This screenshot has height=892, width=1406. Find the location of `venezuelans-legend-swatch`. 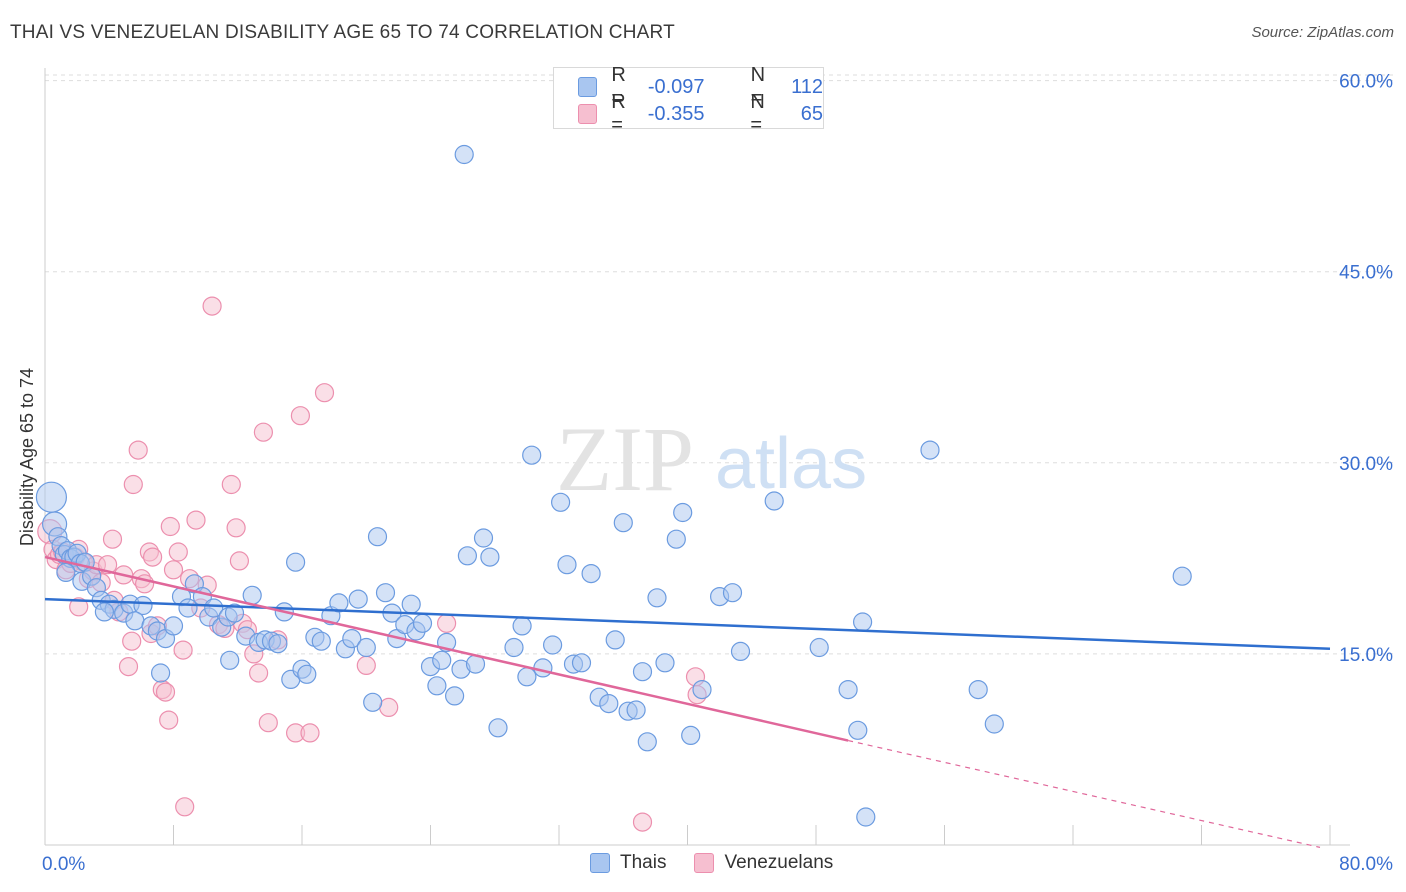

venezuelans-legend-swatch is located at coordinates (704, 863).